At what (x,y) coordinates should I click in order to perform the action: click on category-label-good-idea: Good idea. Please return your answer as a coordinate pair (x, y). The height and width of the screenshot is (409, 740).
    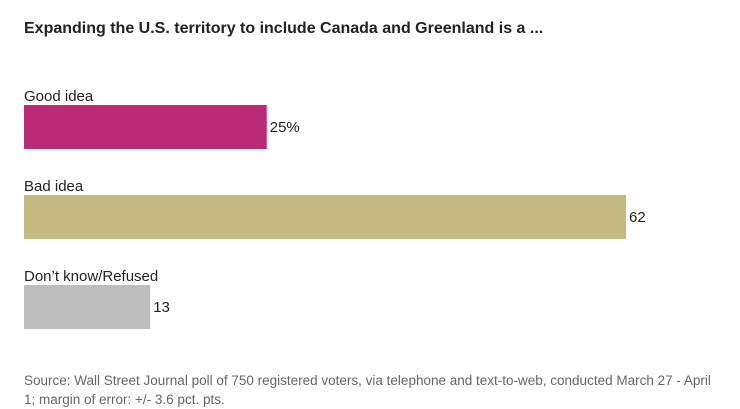
    Looking at the image, I should click on (59, 96).